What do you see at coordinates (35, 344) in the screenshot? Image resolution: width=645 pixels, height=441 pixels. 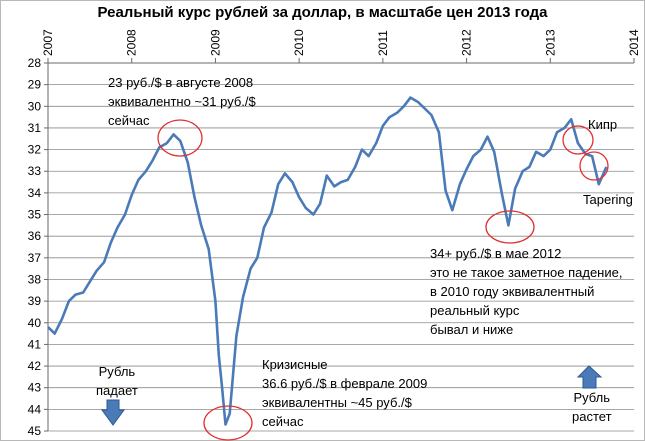 I see `y-tick-label: 41` at bounding box center [35, 344].